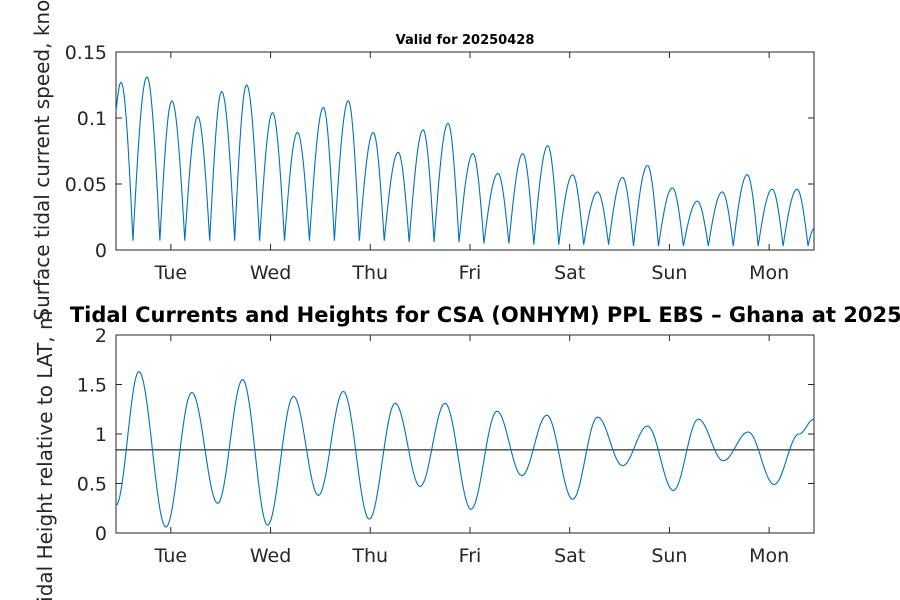 The image size is (900, 600). I want to click on current-speed-y-axis-label: Surface tidal current speed, knots, so click(42, 160).